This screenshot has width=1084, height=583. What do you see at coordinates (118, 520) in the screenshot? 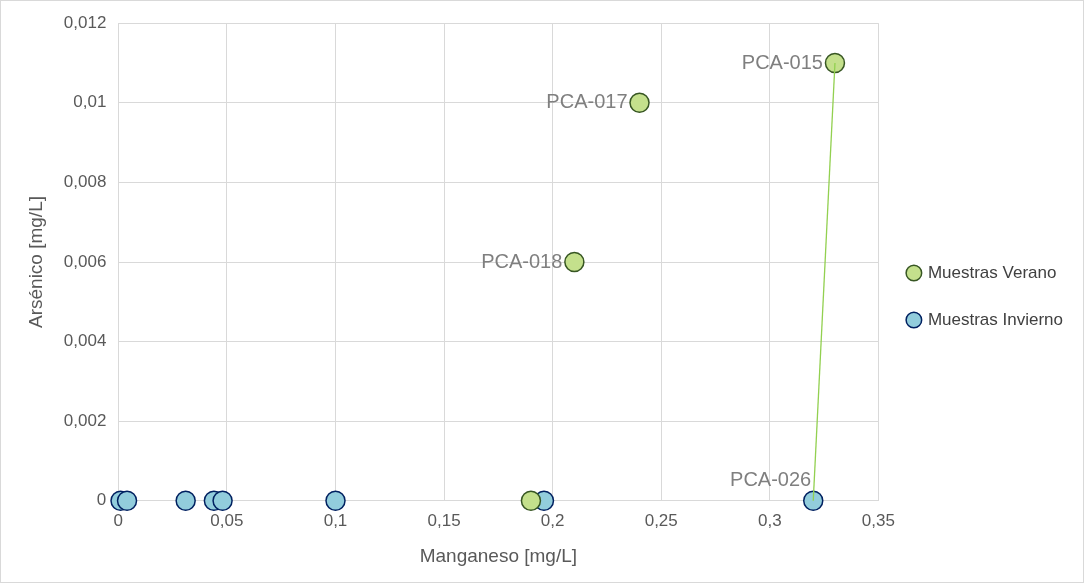
I see `x-tick-label: 0` at bounding box center [118, 520].